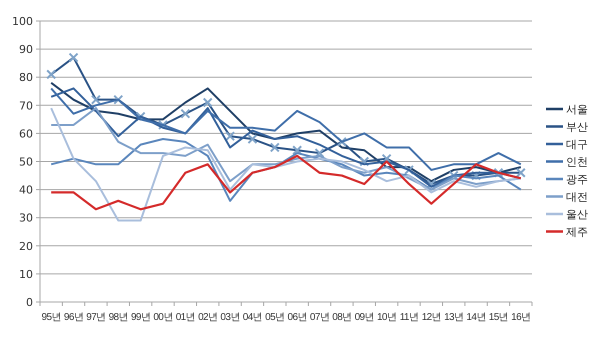 The height and width of the screenshot is (337, 600). What do you see at coordinates (520, 317) in the screenshot?
I see `x-tick-label: 16년` at bounding box center [520, 317].